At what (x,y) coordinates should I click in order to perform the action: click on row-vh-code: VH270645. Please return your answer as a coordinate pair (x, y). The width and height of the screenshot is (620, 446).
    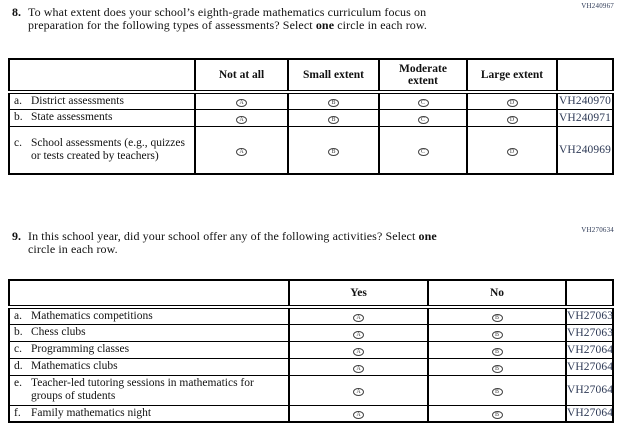
    Looking at the image, I should click on (589, 413).